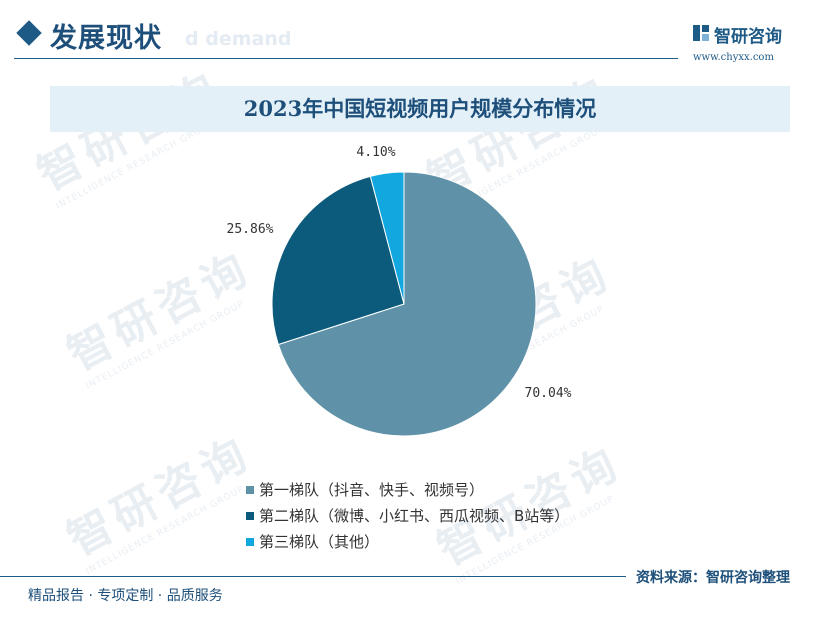 This screenshot has height=622, width=830. Describe the element at coordinates (733, 57) in the screenshot. I see `logo-url: www.chyxx.com` at that location.